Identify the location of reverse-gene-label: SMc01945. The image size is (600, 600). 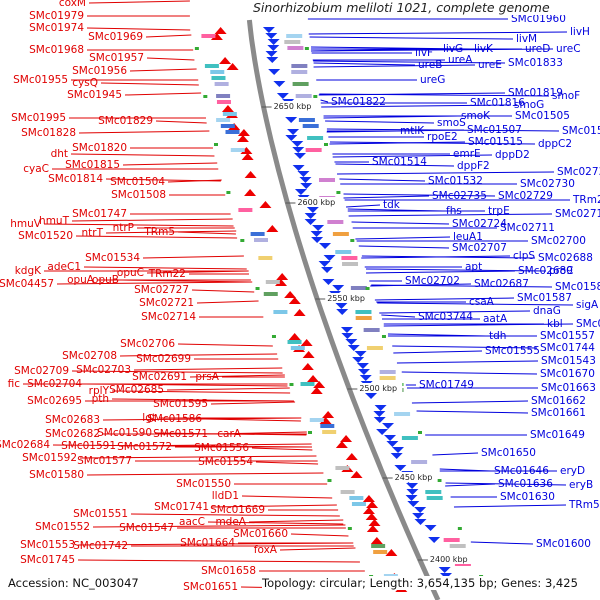
(94, 95).